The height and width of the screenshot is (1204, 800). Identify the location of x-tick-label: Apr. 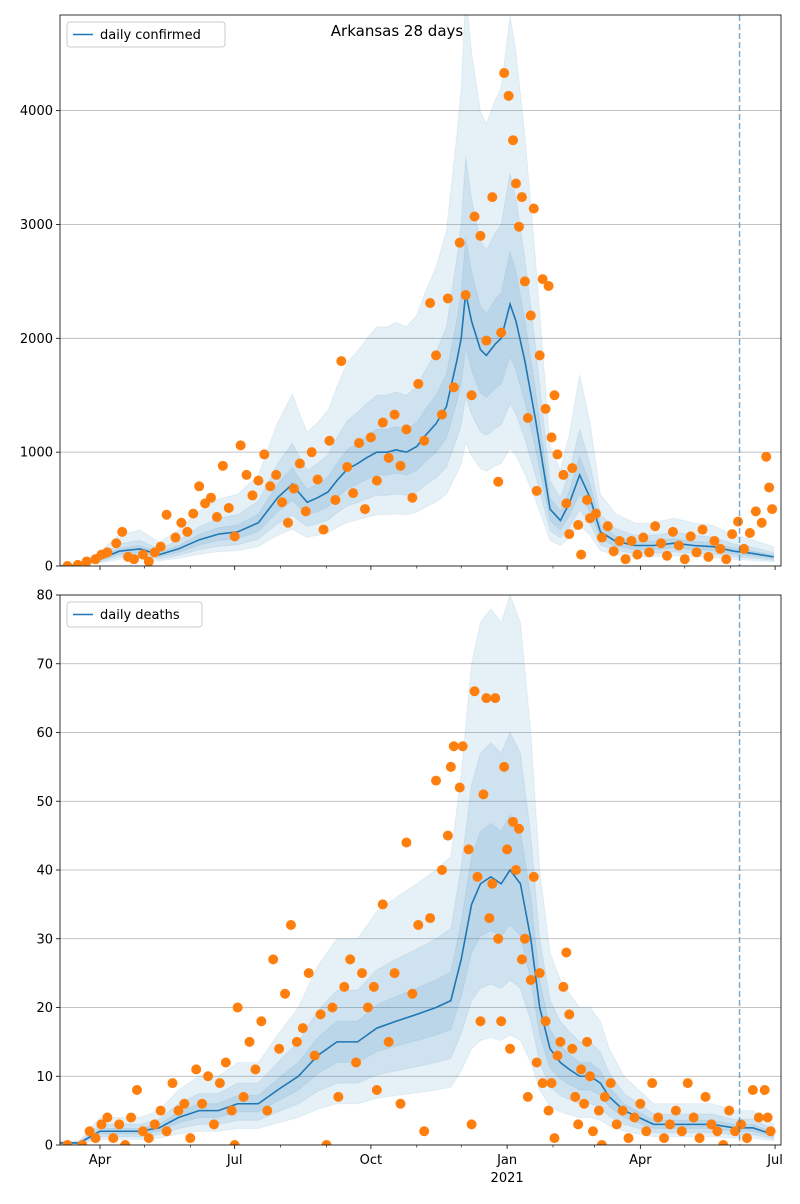
(640, 1160).